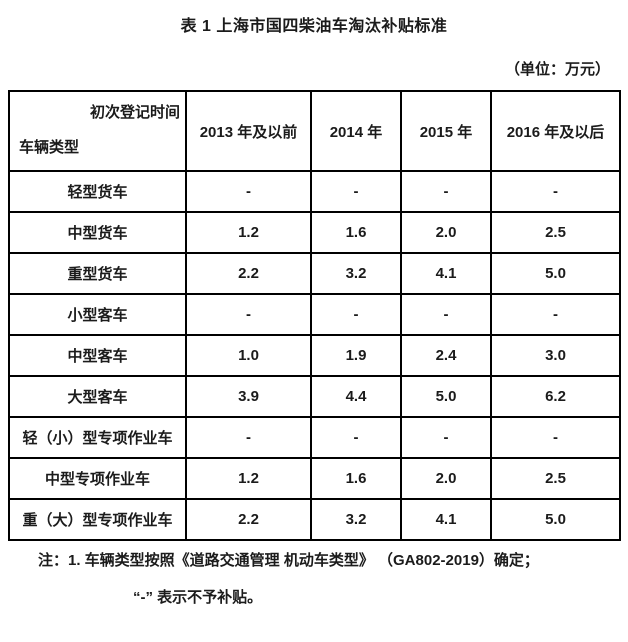 The height and width of the screenshot is (642, 628). What do you see at coordinates (198, 597) in the screenshot?
I see `footnote-line-2: “-” 表示不予补贴。` at bounding box center [198, 597].